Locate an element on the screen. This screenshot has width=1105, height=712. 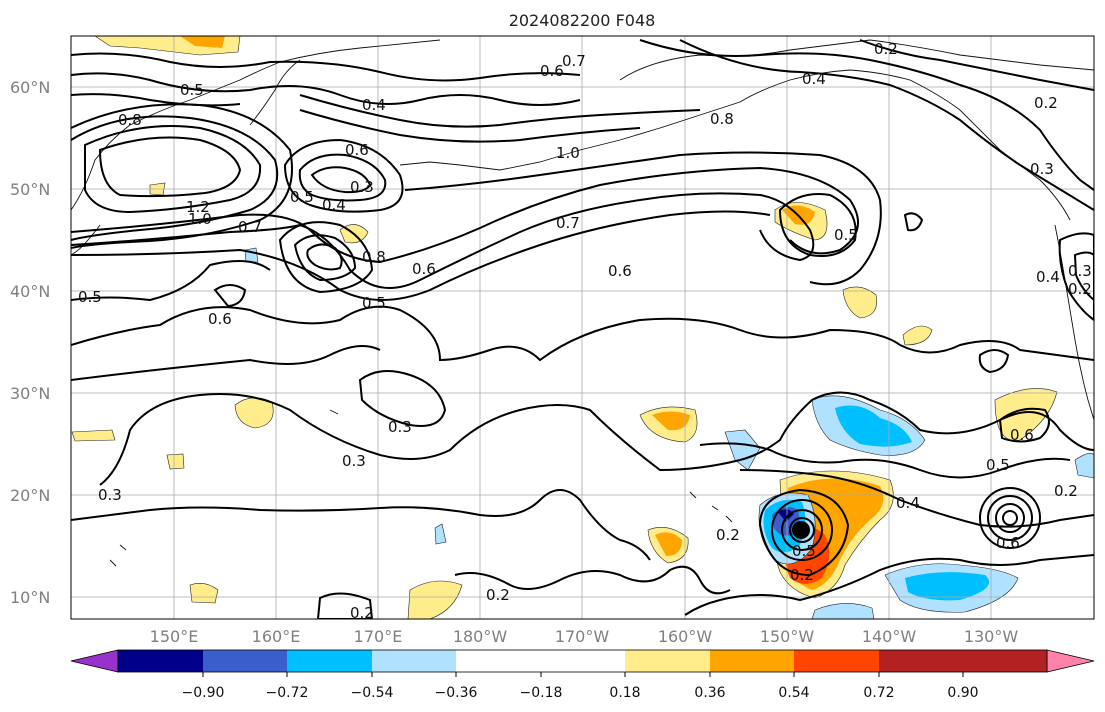
lat-label: 60°N is located at coordinates (30, 87).